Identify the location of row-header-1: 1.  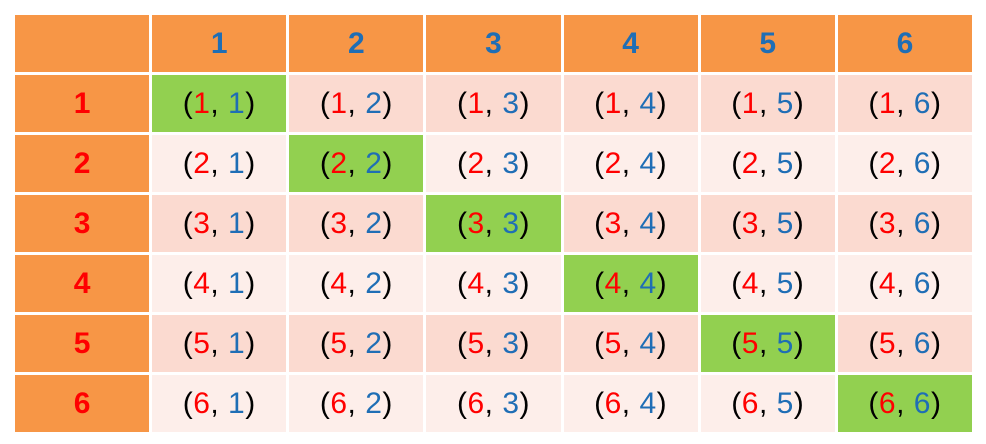
(82, 103).